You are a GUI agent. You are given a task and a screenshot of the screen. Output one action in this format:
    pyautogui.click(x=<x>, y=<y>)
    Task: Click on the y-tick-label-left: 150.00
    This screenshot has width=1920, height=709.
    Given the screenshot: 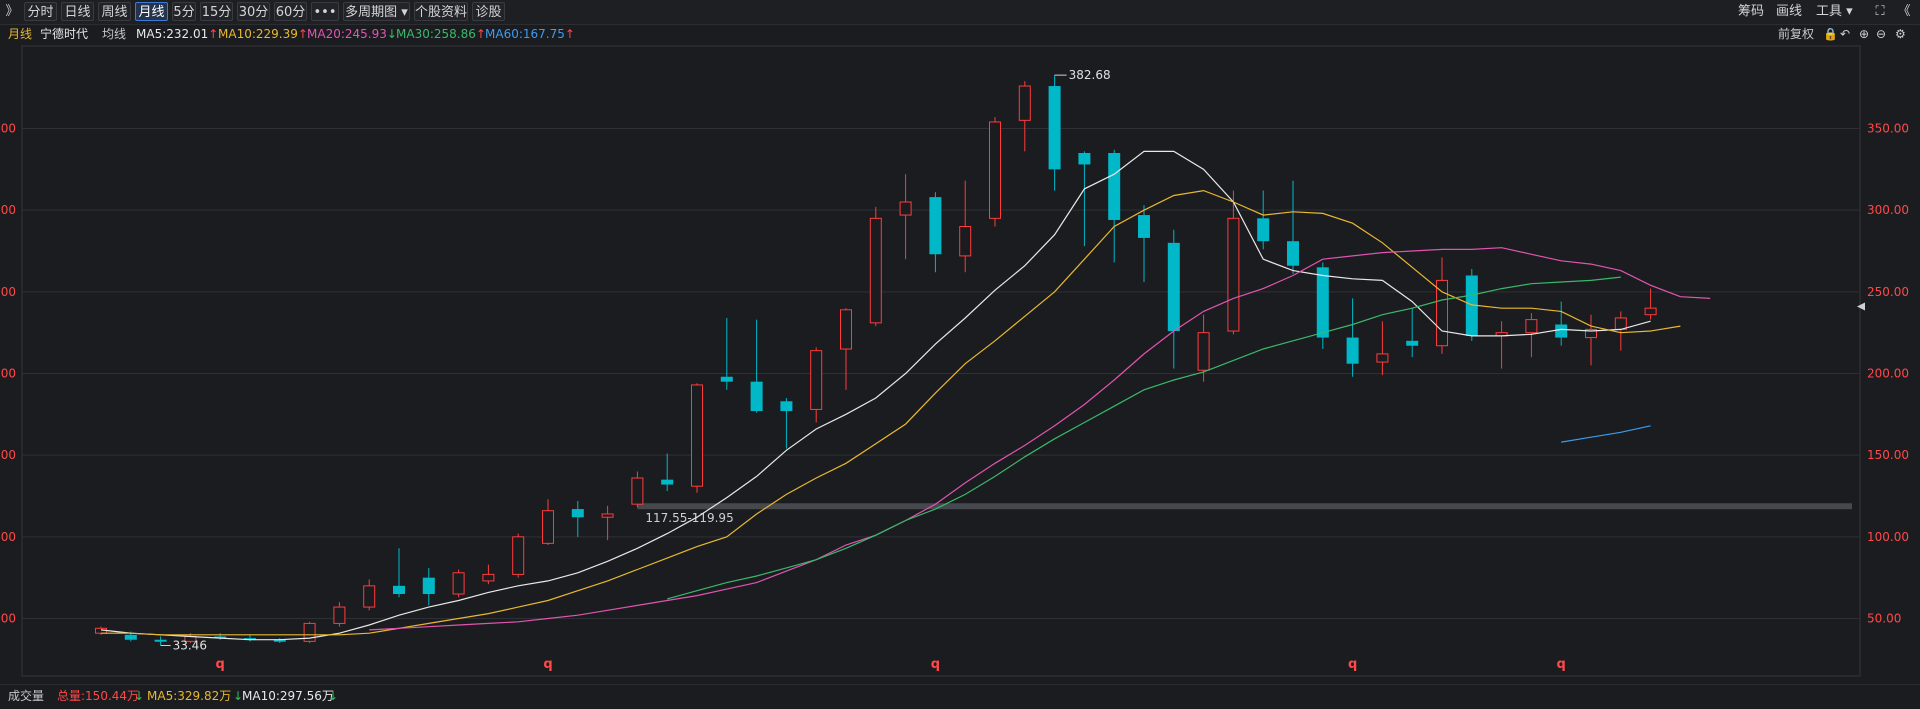 What is the action you would take?
    pyautogui.click(x=8, y=455)
    